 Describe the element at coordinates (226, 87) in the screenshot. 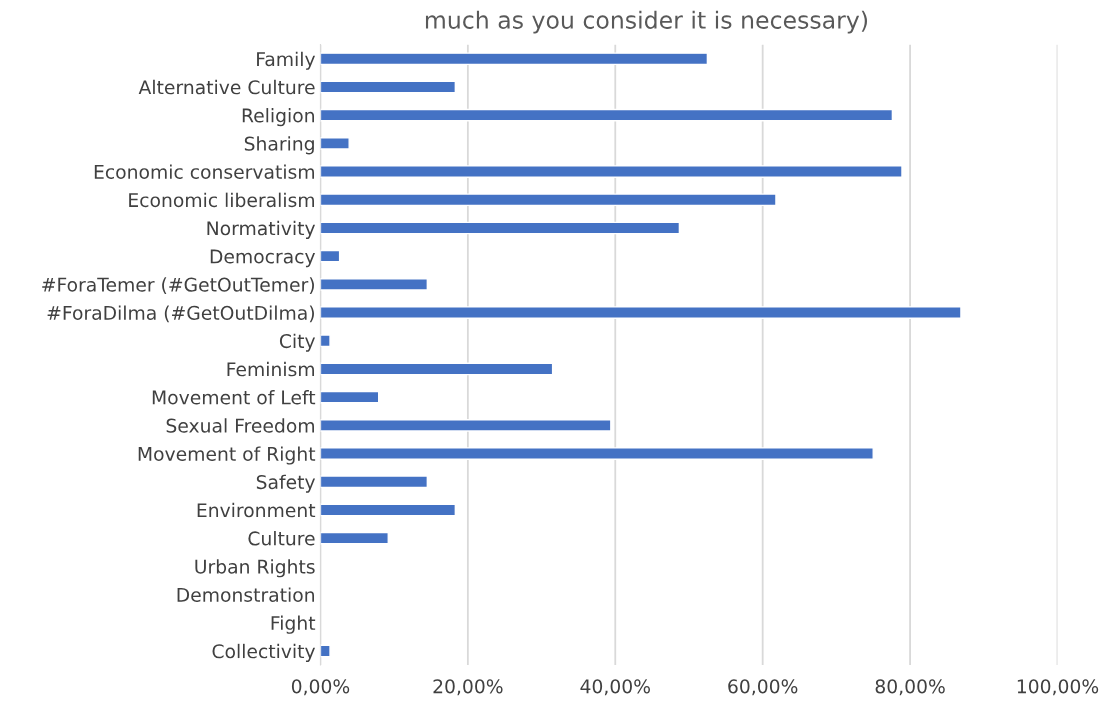

I see `y-tick-label: Alternative Culture` at that location.